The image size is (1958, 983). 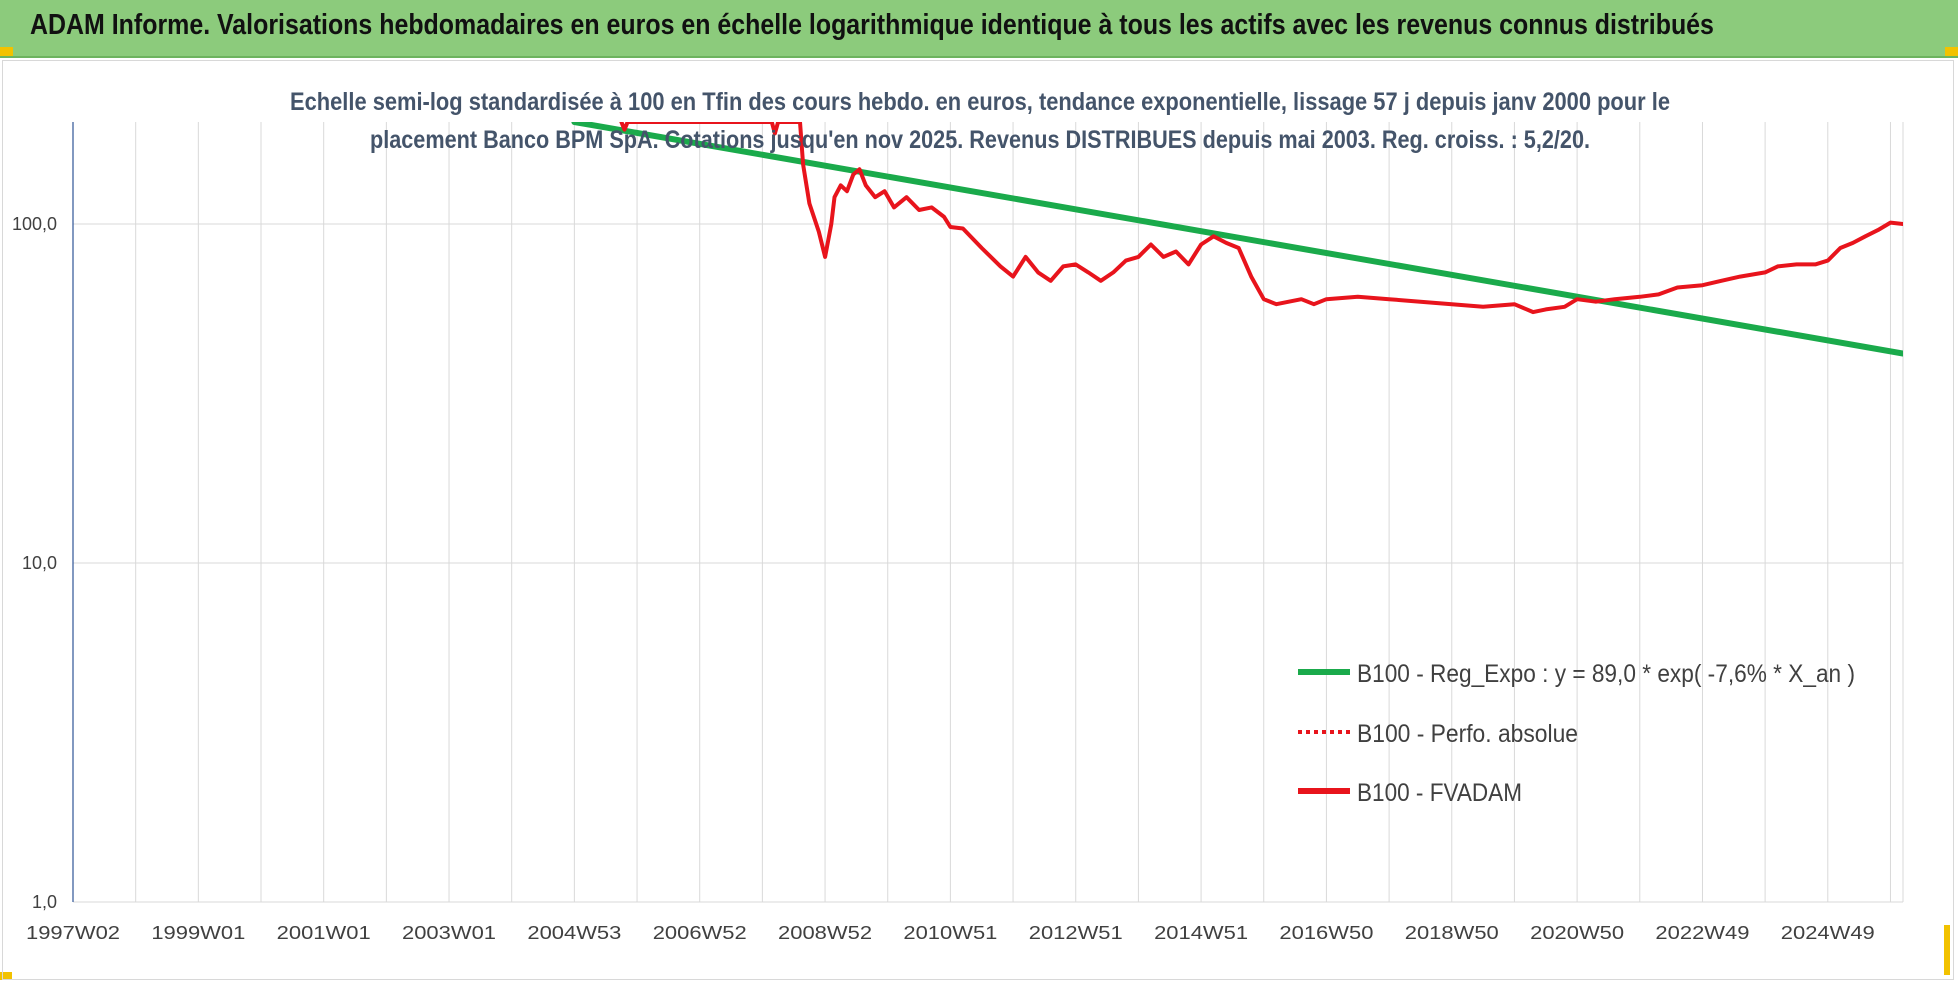 I want to click on corner-marker-bottom-left, so click(x=6, y=976).